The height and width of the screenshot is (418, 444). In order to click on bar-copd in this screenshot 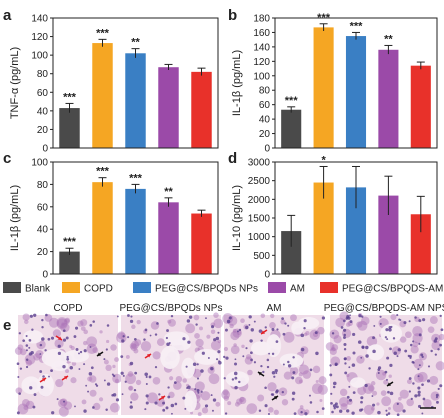, I will do `click(102, 228)`.